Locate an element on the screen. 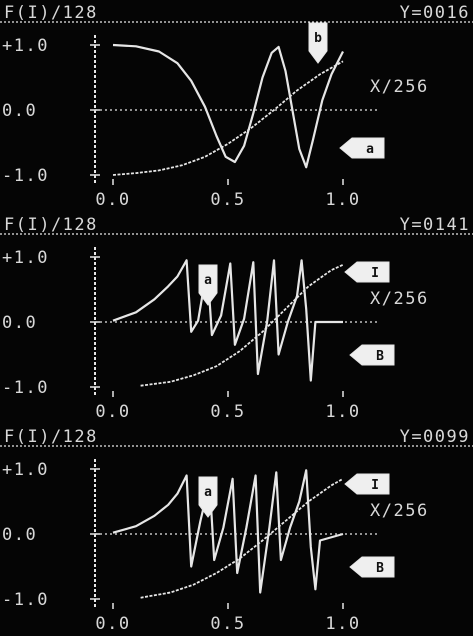 Image resolution: width=473 pixels, height=636 pixels. series-line-b is located at coordinates (228, 106).